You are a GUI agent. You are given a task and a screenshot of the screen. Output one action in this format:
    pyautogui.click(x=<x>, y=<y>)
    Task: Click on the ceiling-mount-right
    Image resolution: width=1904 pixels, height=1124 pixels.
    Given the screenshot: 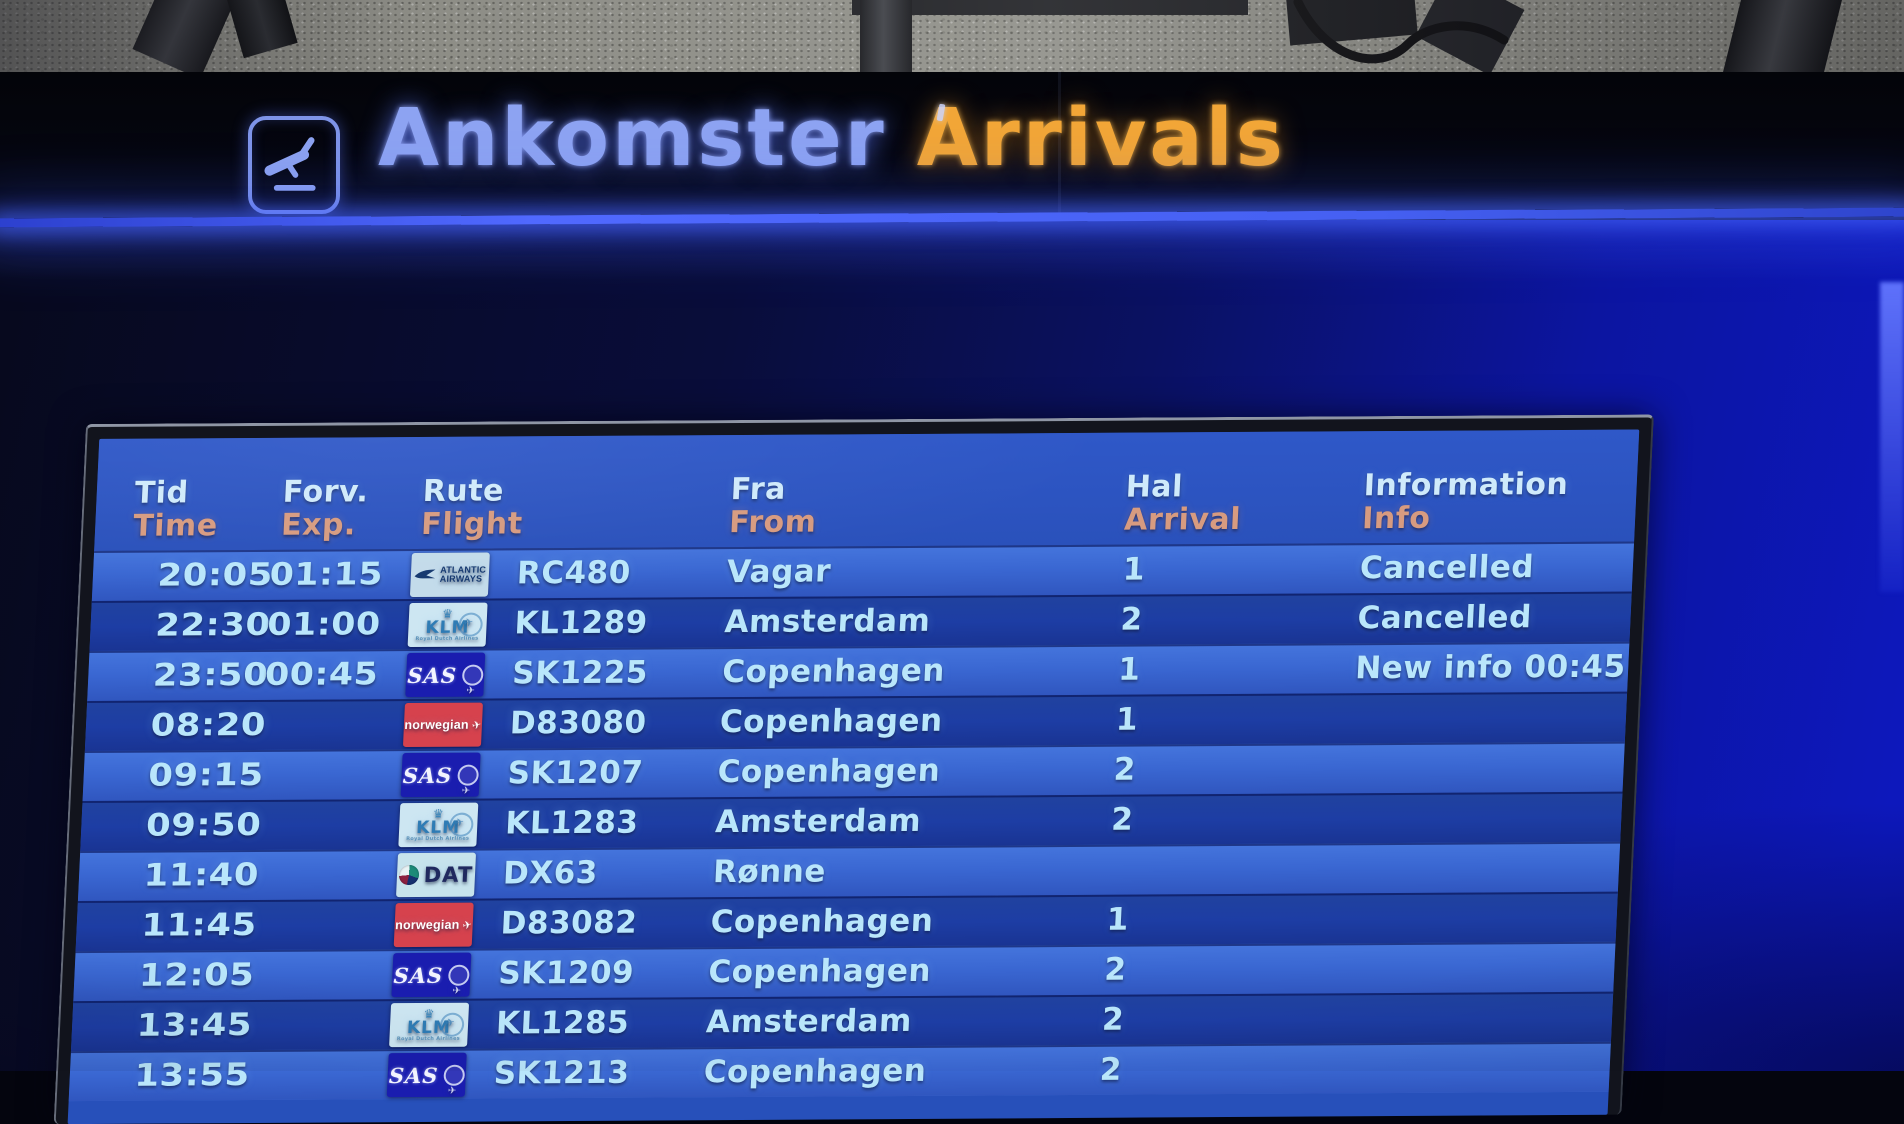 What is the action you would take?
    pyautogui.click(x=1352, y=22)
    